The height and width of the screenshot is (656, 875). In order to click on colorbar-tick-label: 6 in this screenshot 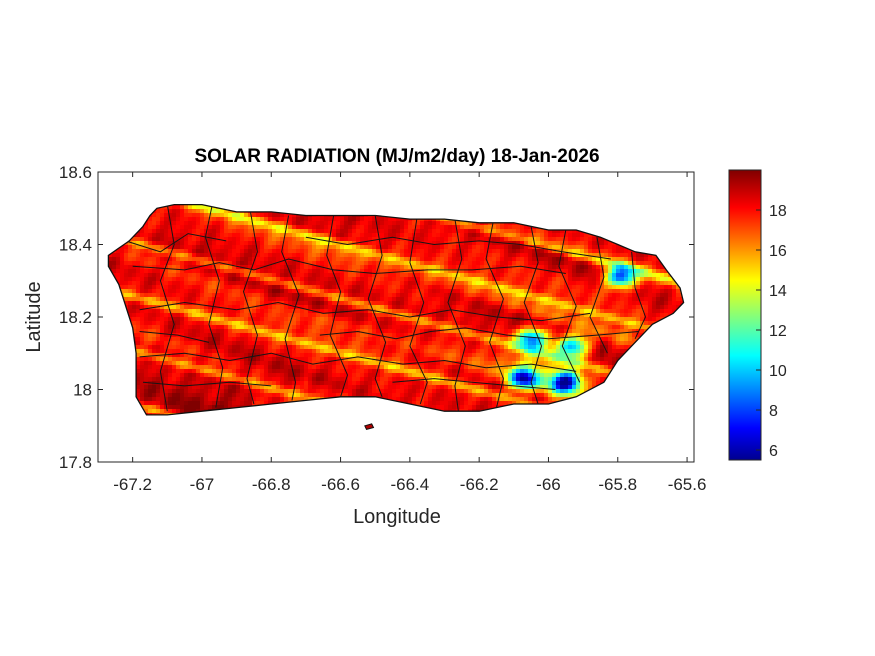, I will do `click(773, 451)`.